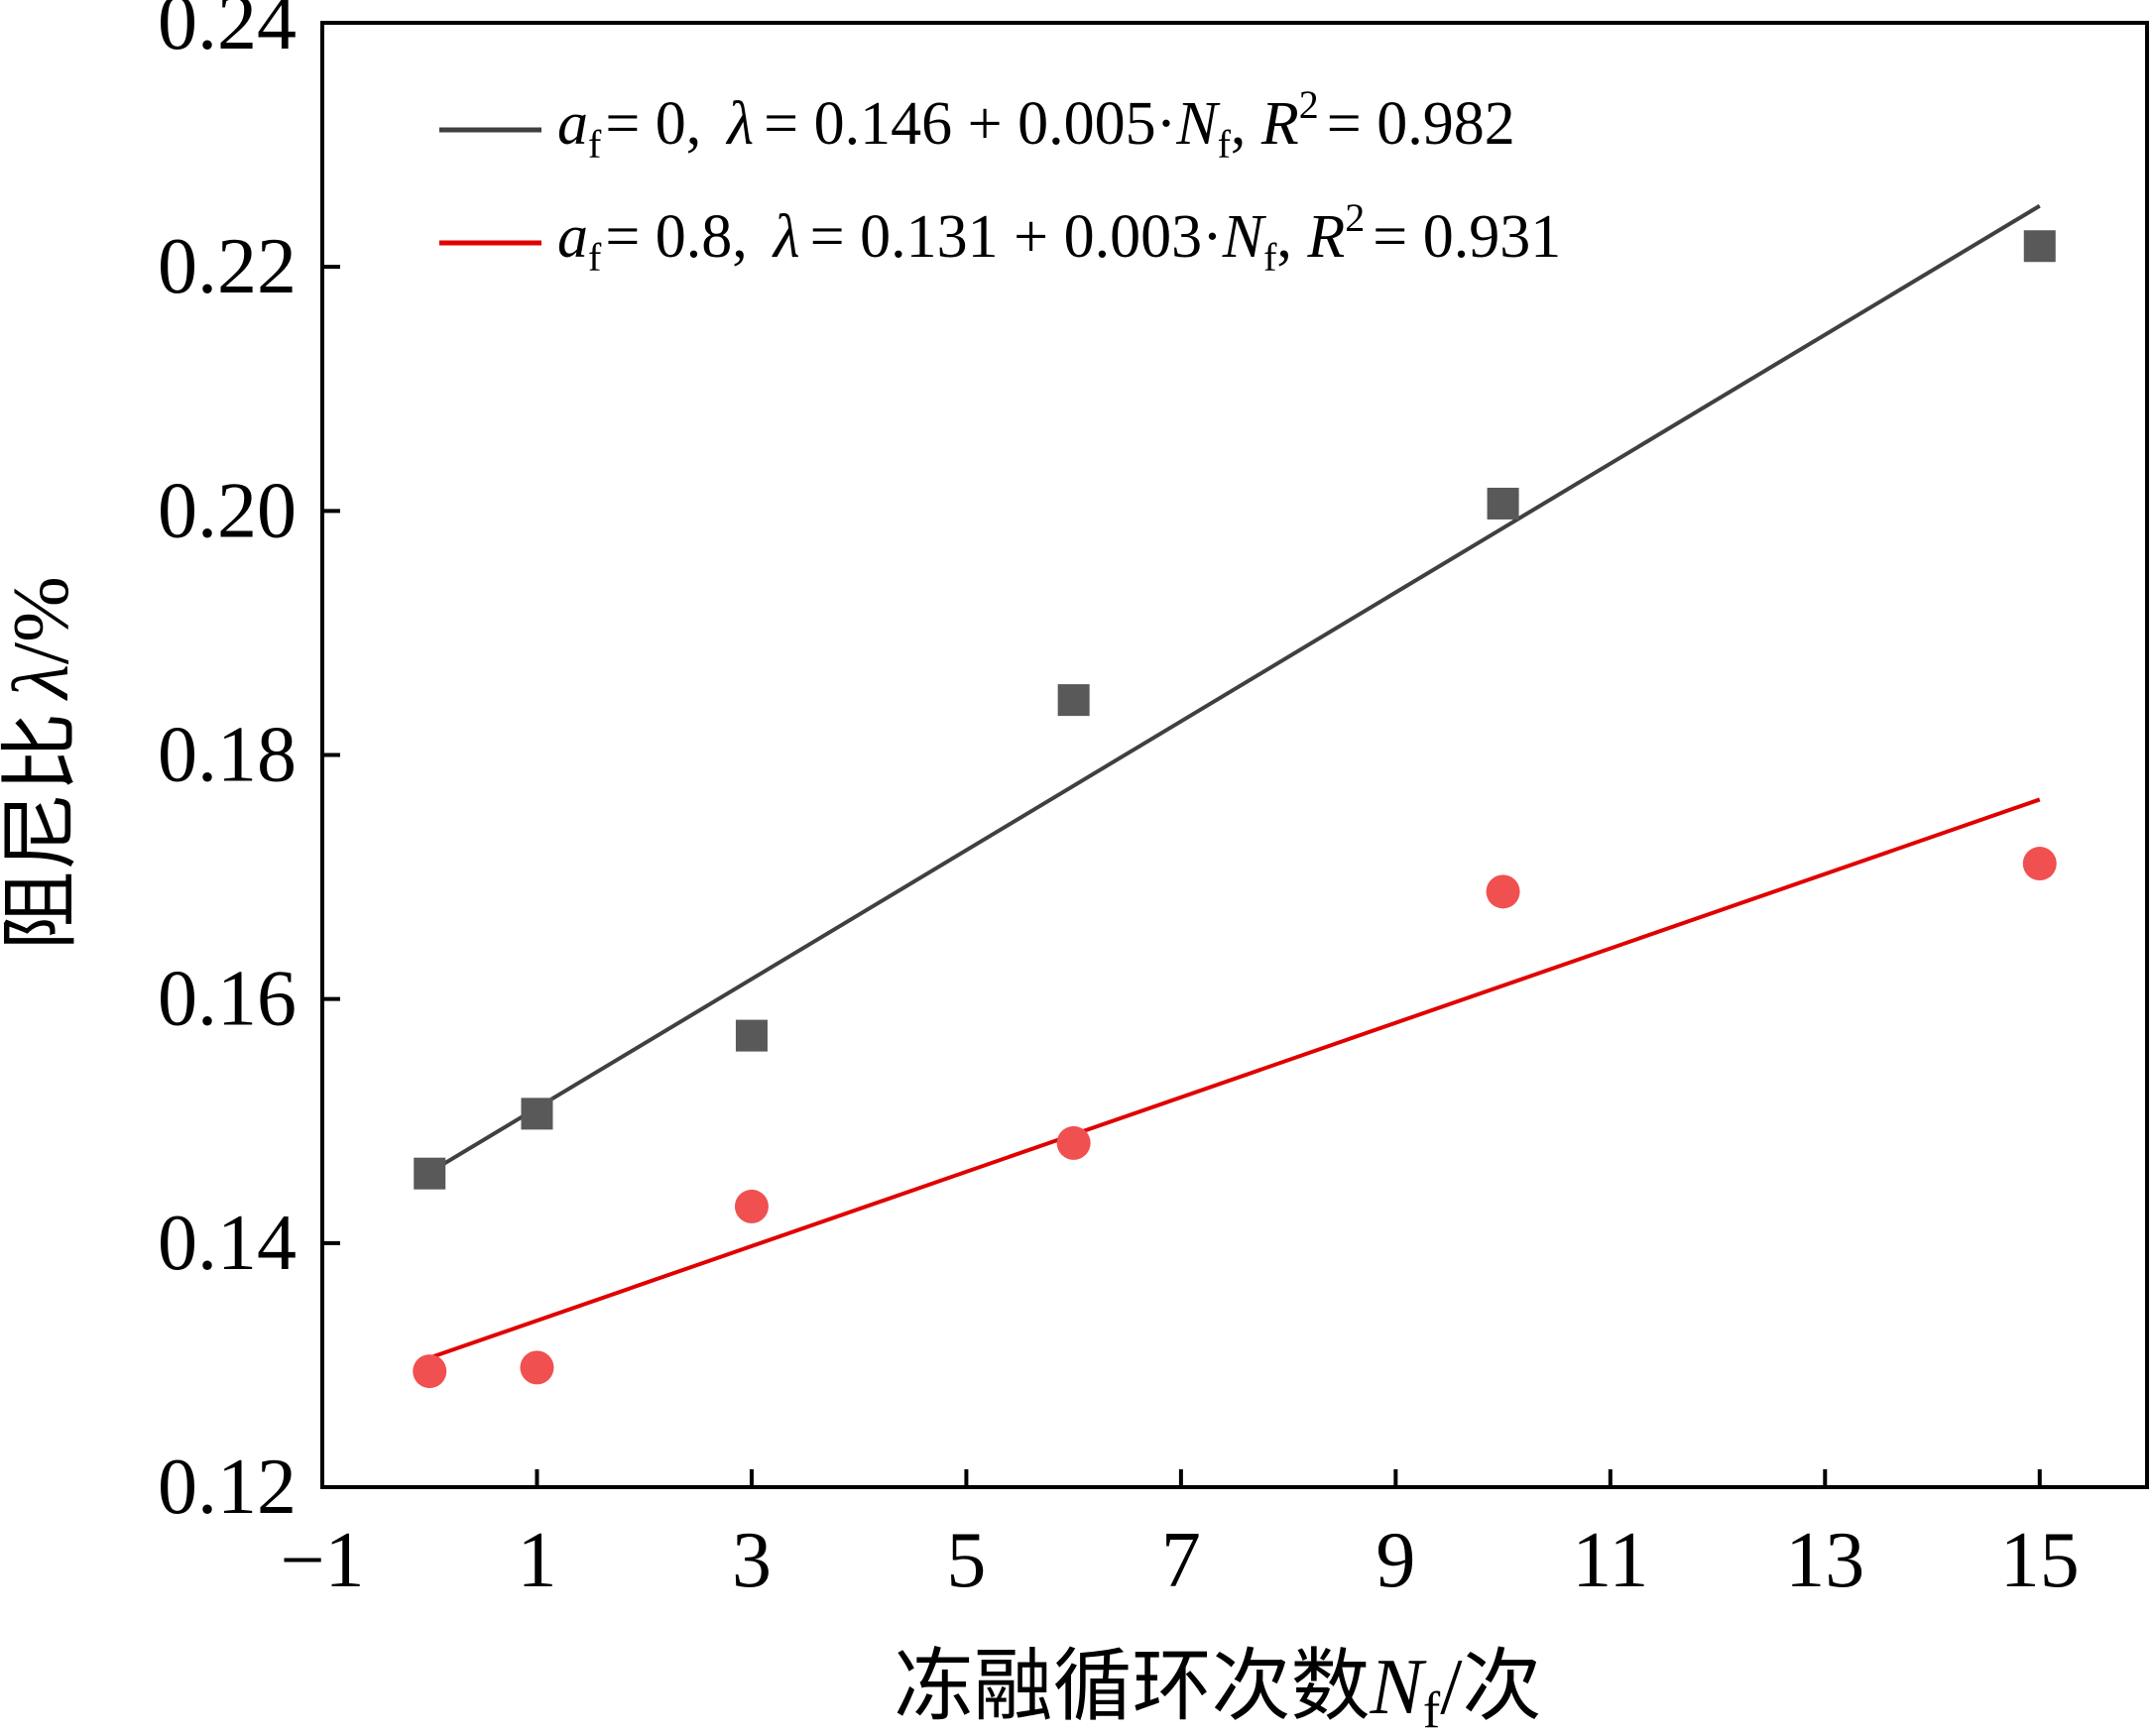  Describe the element at coordinates (1432, 1709) in the screenshot. I see `x-axis-symbol-sub: f` at that location.